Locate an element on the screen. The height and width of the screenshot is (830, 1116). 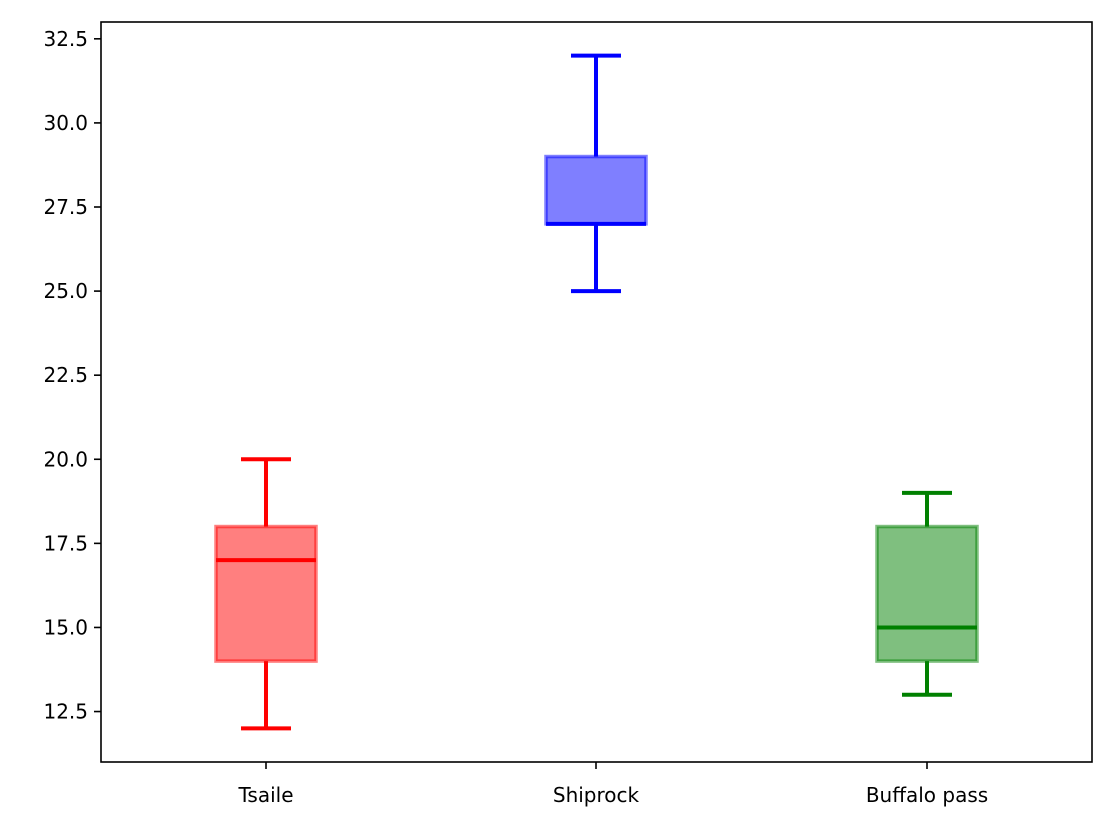
y-axis: 12.5 15.0 17.5 20.0 22.5 25.0 27.5 30.0 32.5 is located at coordinates (72, 375).